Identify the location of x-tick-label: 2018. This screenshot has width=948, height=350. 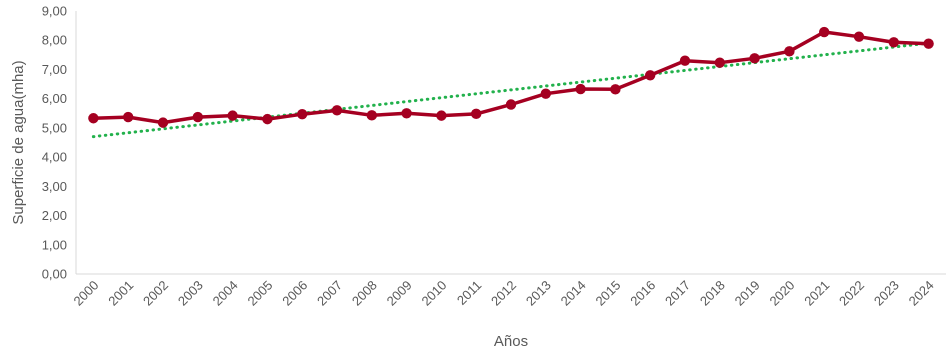
(712, 293).